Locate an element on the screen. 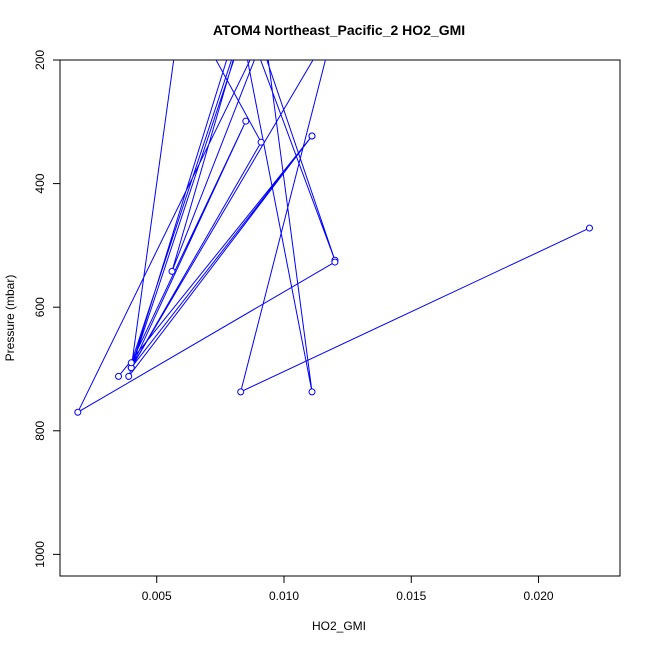 Image resolution: width=650 pixels, height=650 pixels. x-tick-label: 0.005 is located at coordinates (157, 596).